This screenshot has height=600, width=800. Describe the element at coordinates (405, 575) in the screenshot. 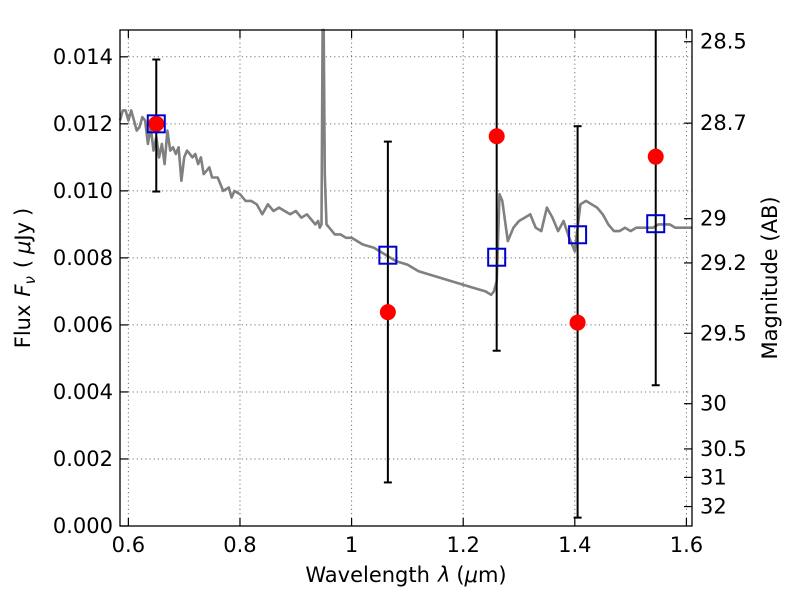

I see `x-axis-title: Wavelength λ (μm)` at that location.